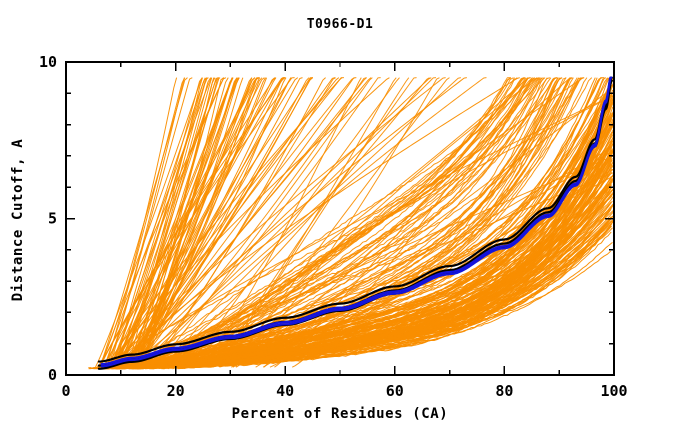  Describe the element at coordinates (52, 375) in the screenshot. I see `y-tick-label: 0` at that location.